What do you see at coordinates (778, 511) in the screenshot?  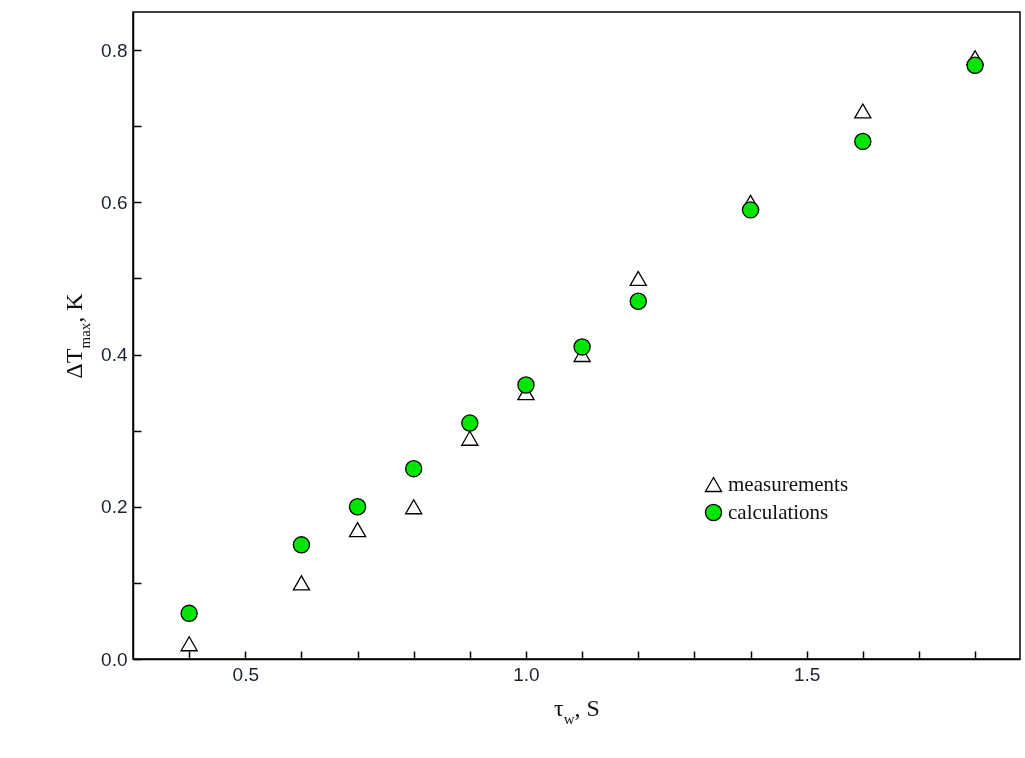 I see `legend-label: calculations` at bounding box center [778, 511].